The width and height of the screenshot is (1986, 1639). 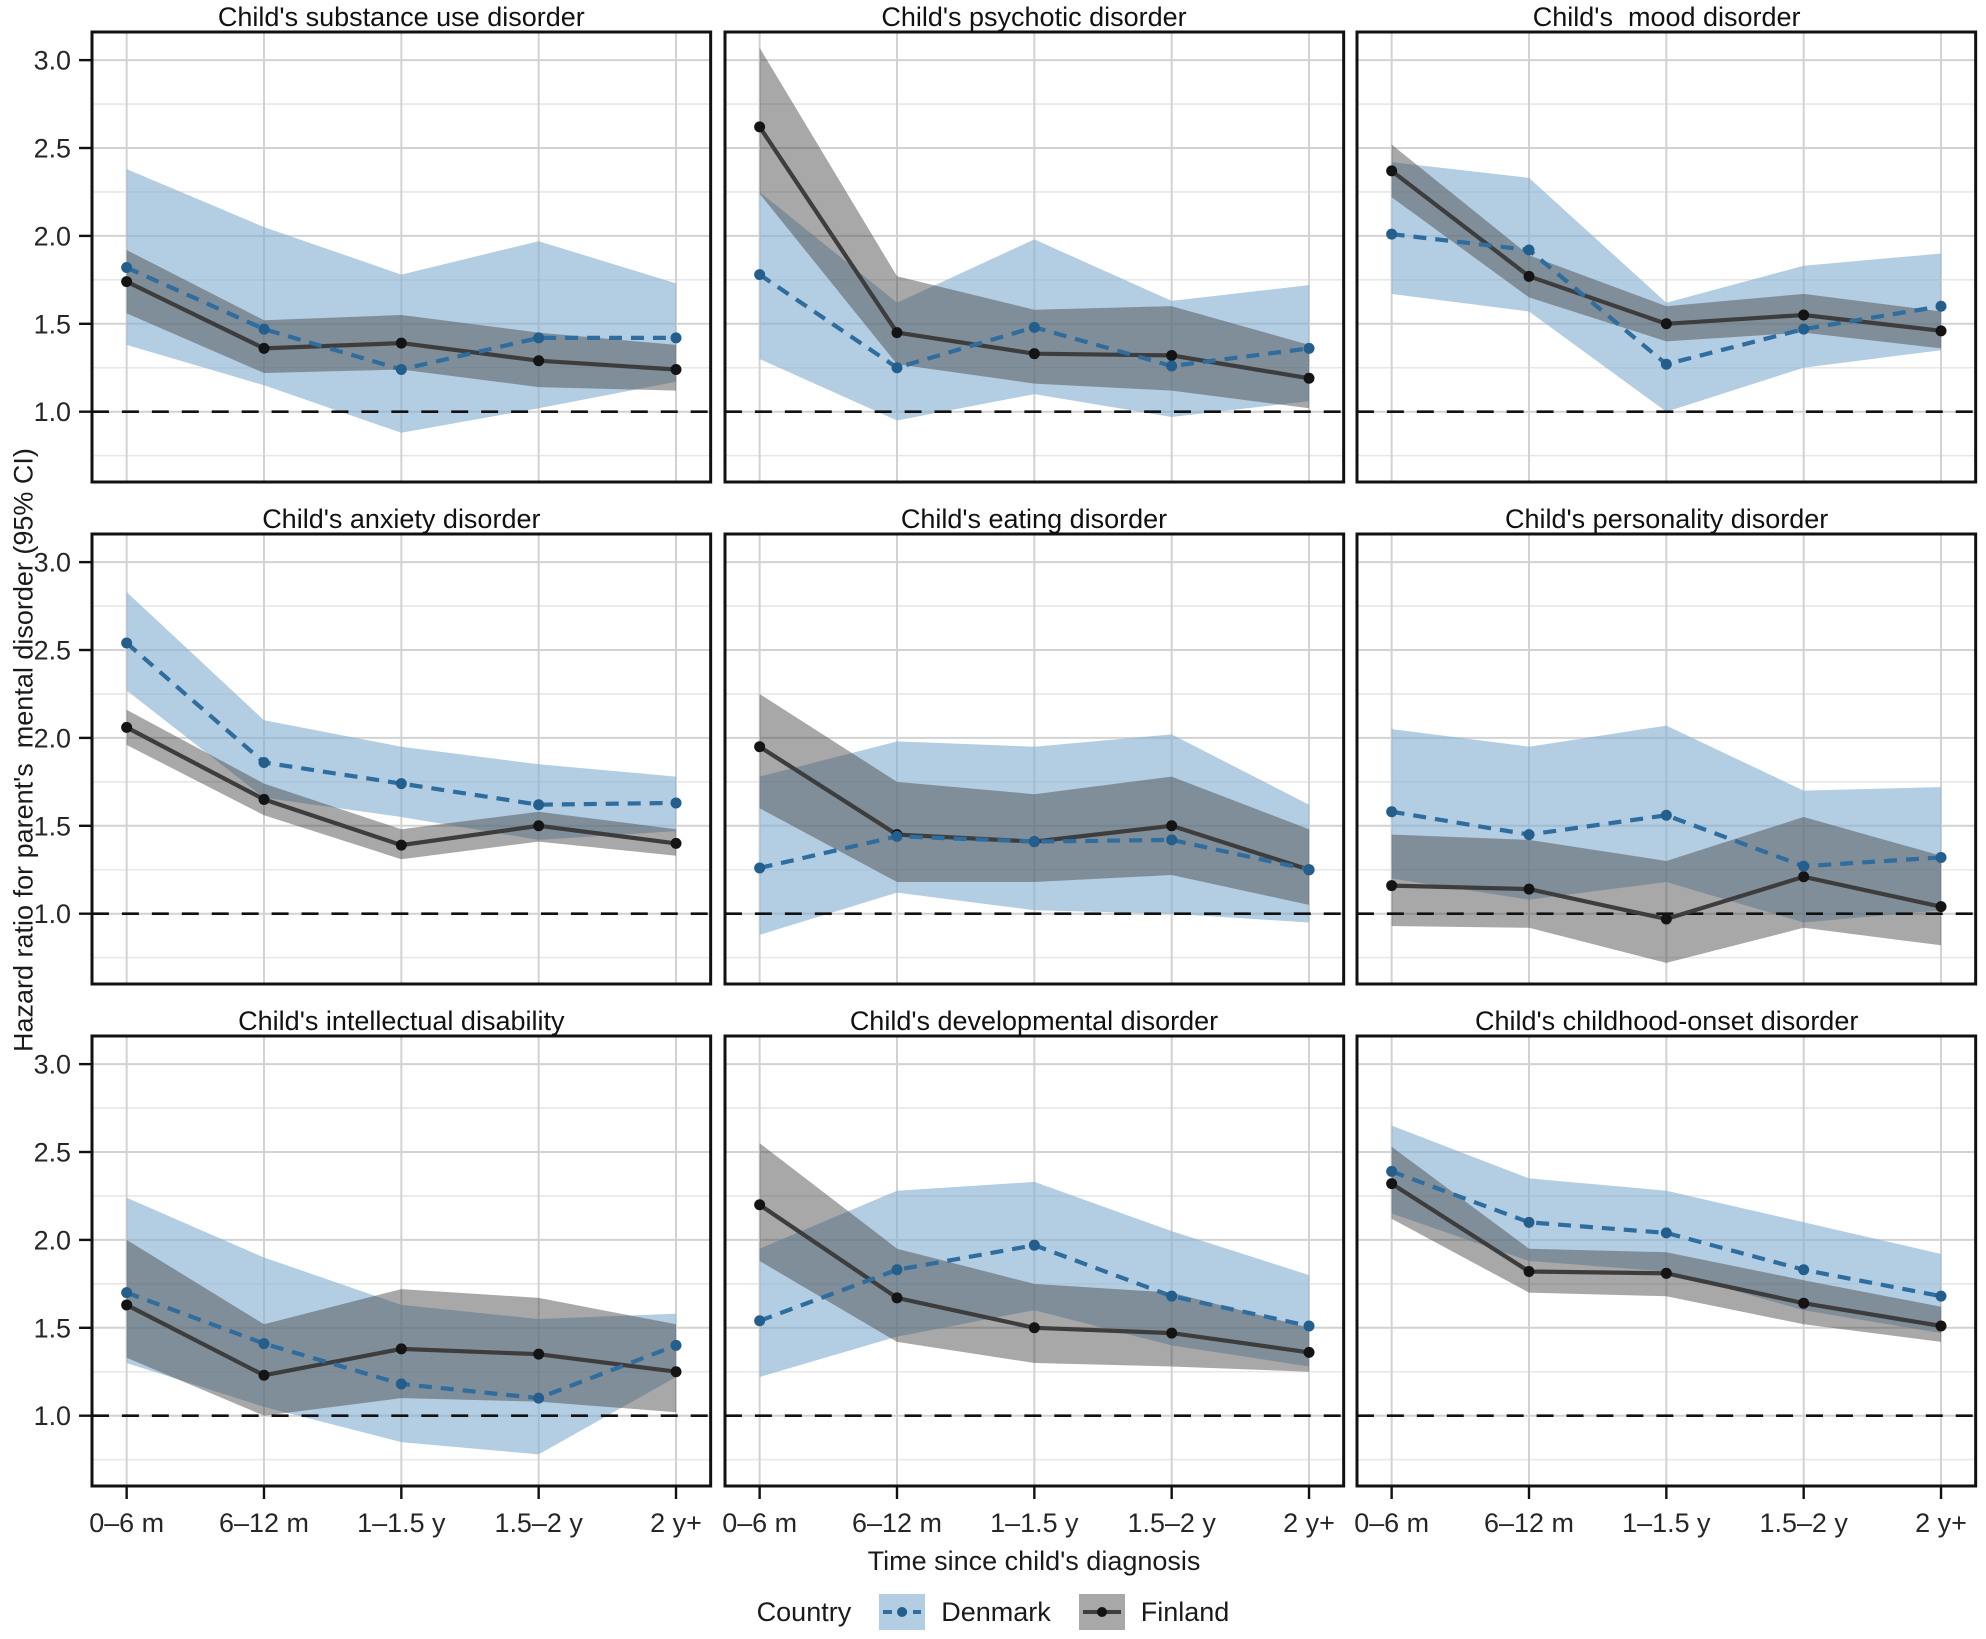 What do you see at coordinates (1034, 1561) in the screenshot?
I see `x-axis-title: Time since child's diagnosis` at bounding box center [1034, 1561].